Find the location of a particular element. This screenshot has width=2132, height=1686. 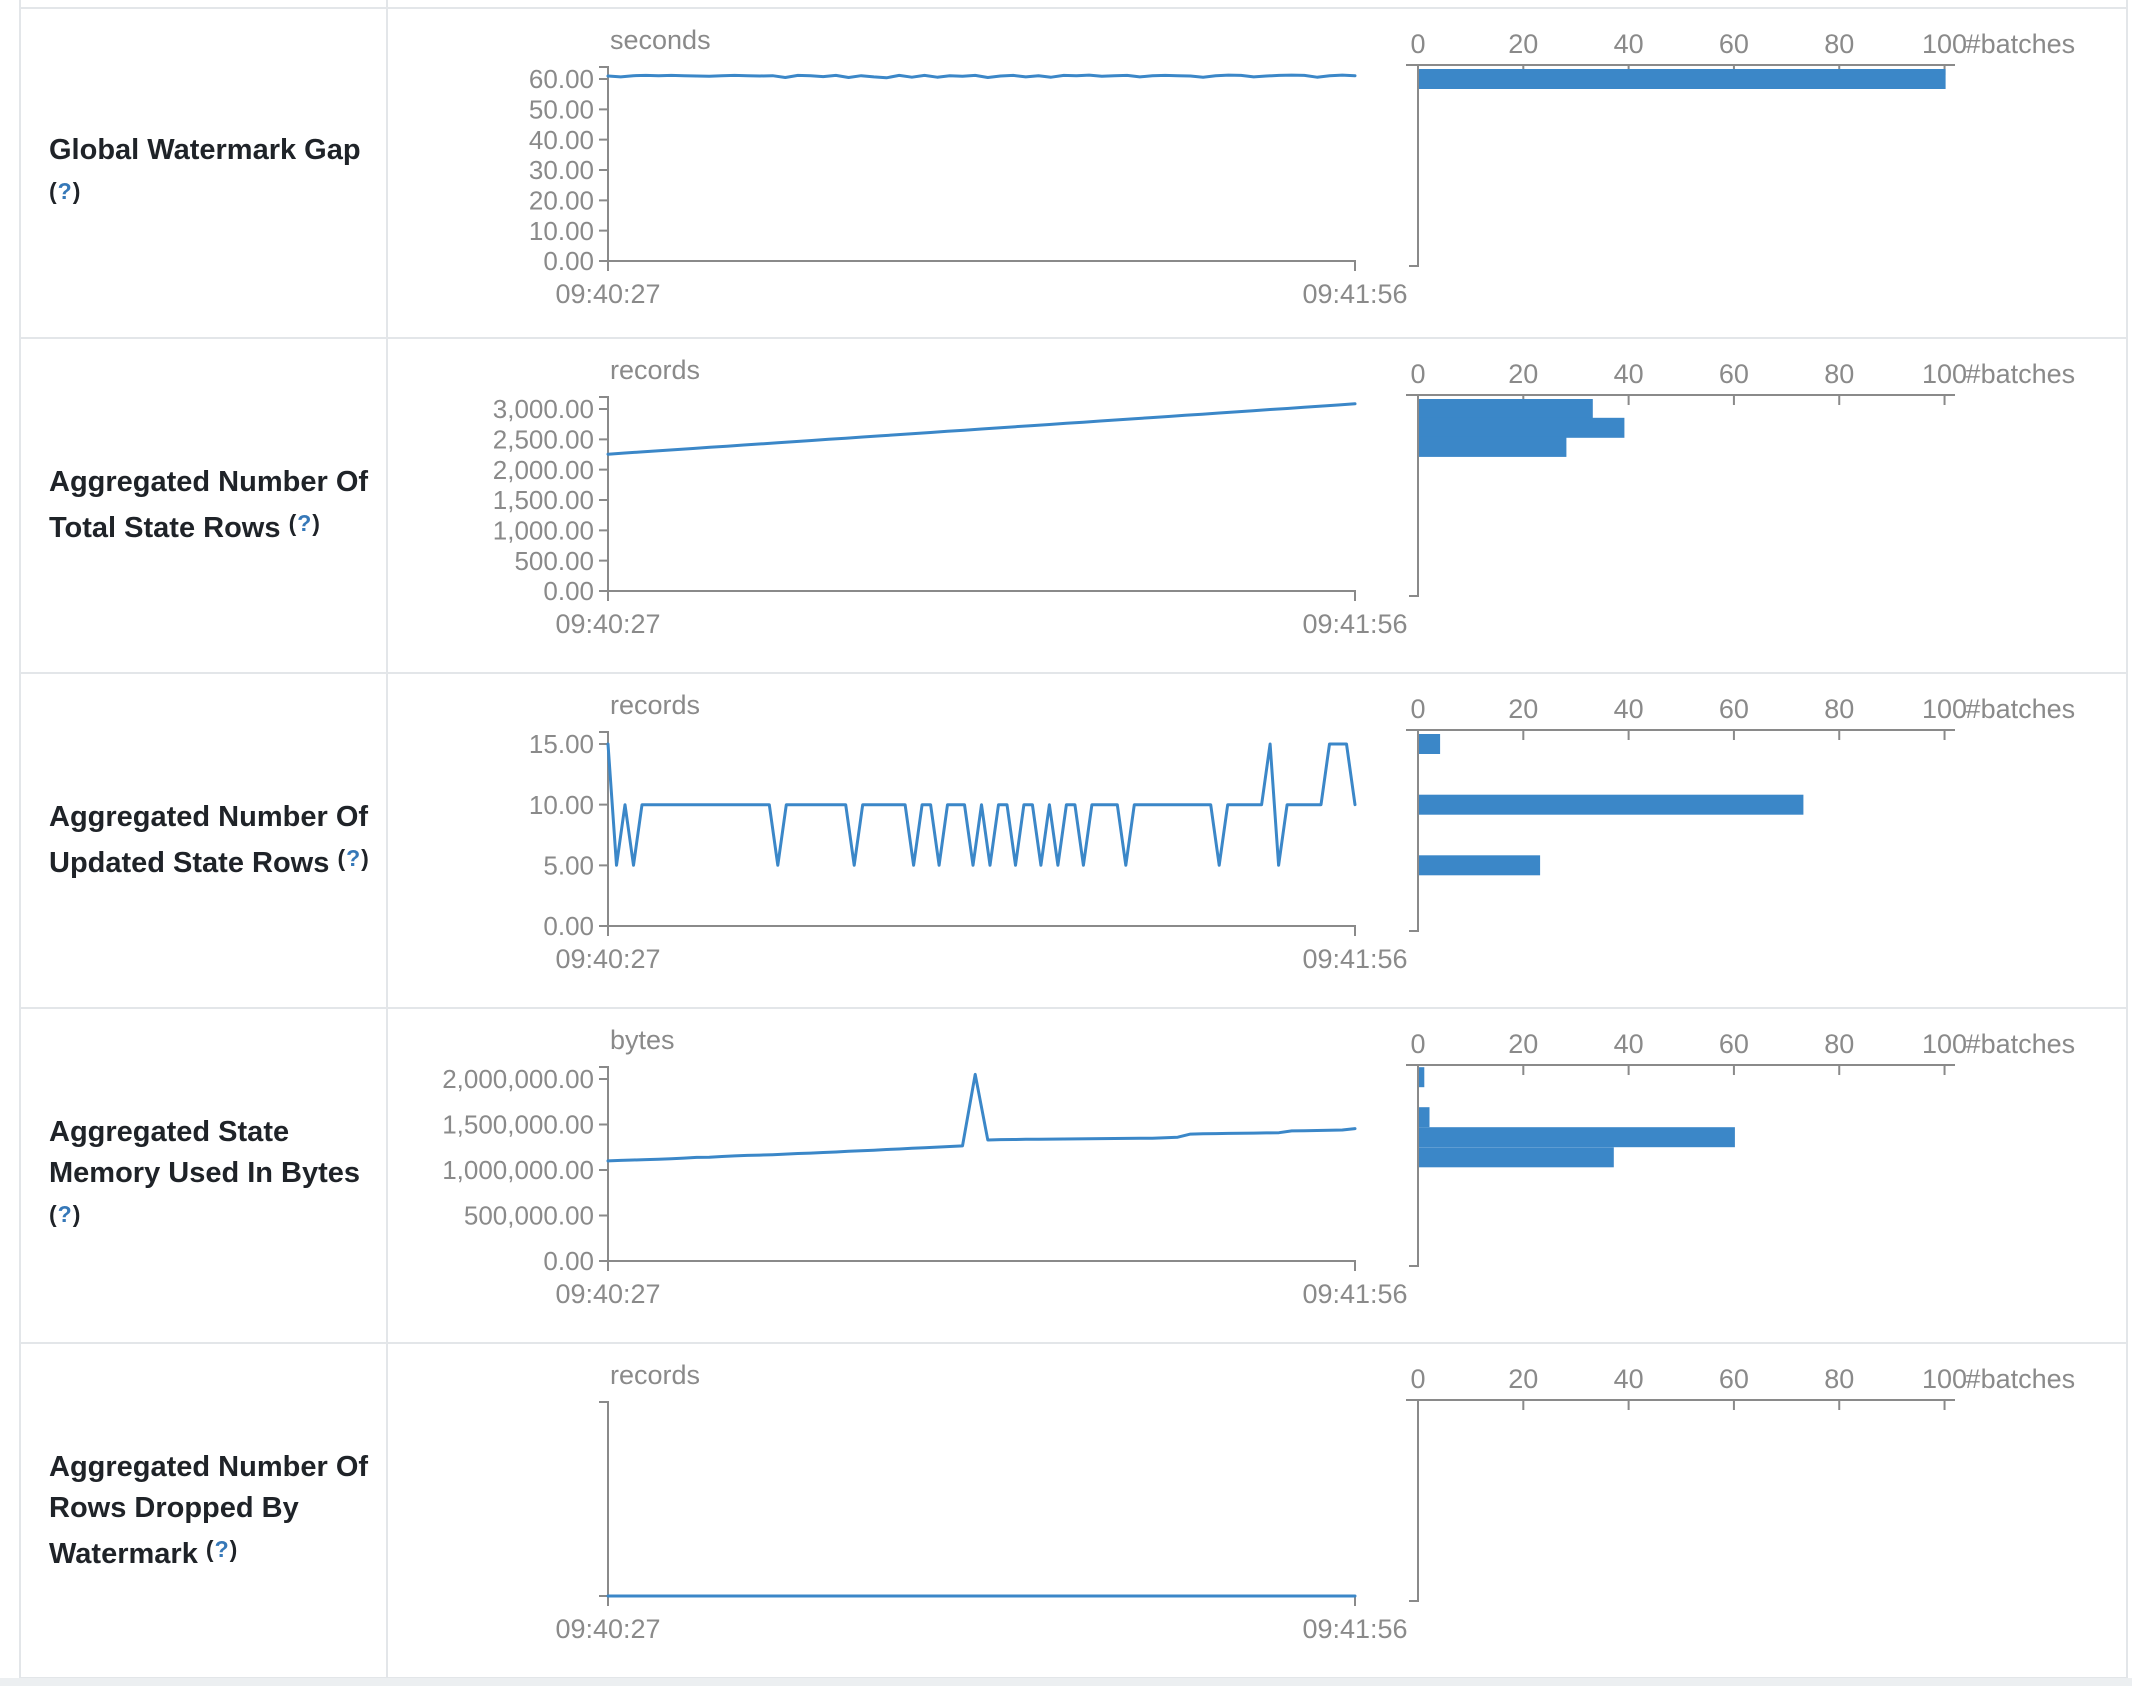

y-tick-label: 2,000.00 is located at coordinates (543, 470).